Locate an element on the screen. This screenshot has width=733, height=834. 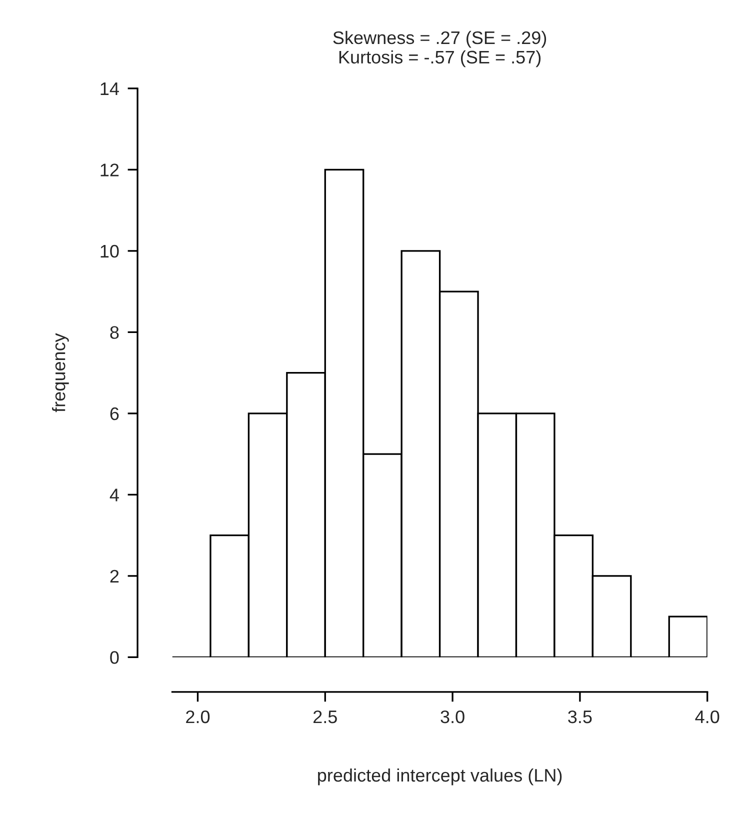
y-tick-label: 12 is located at coordinates (109, 170).